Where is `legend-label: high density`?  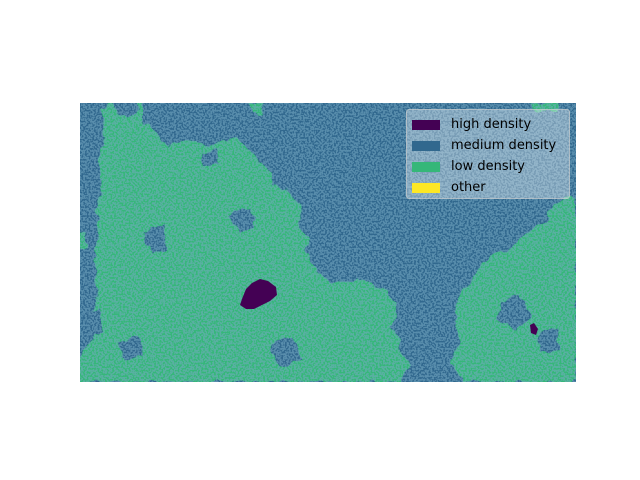
legend-label: high density is located at coordinates (491, 124).